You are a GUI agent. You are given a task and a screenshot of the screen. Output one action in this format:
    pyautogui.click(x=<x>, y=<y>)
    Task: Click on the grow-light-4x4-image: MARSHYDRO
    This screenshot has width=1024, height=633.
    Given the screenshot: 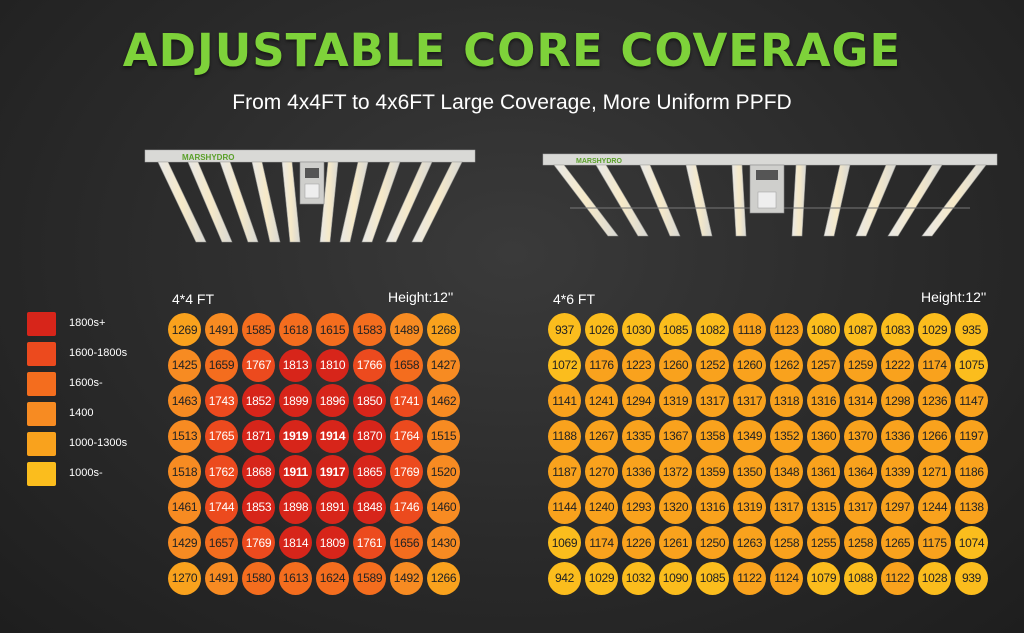 What is the action you would take?
    pyautogui.click(x=310, y=196)
    